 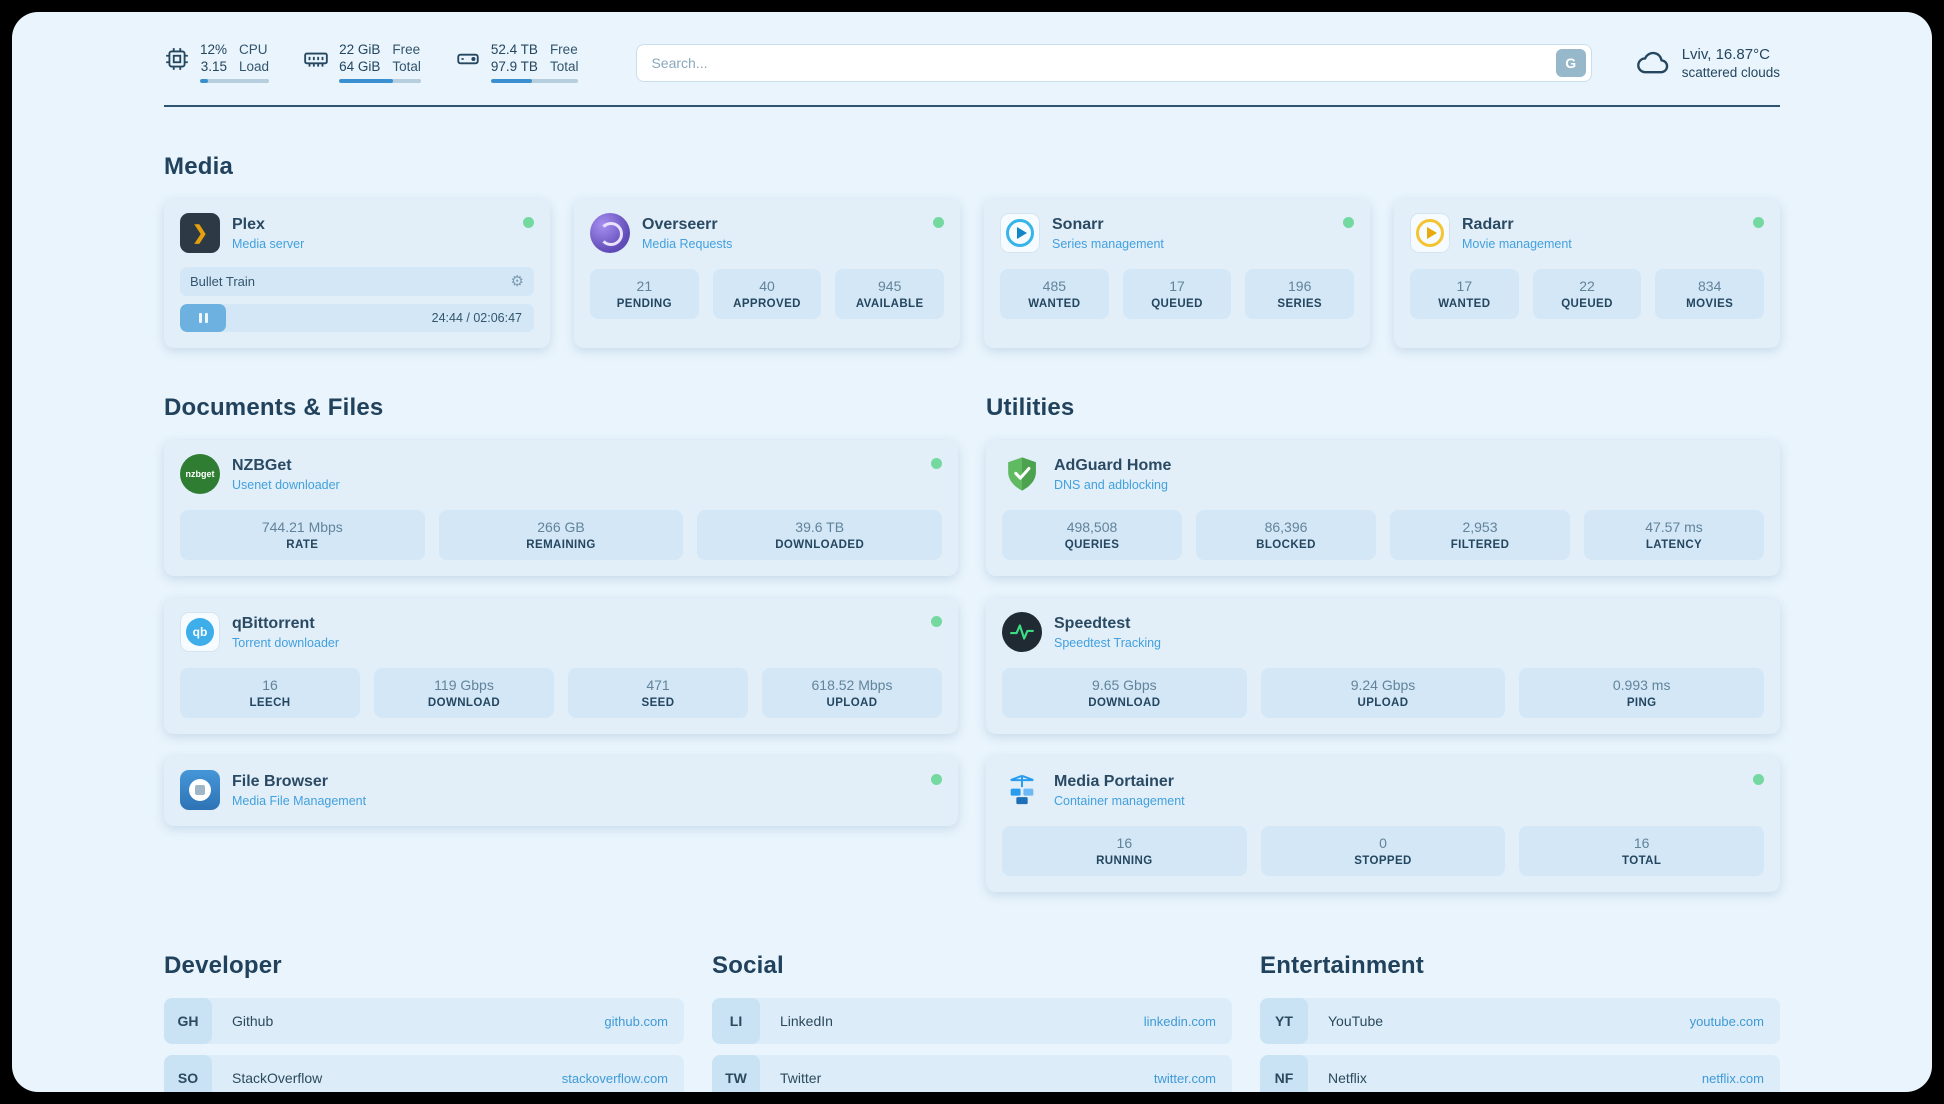 I want to click on search-bar: G, so click(x=1114, y=62).